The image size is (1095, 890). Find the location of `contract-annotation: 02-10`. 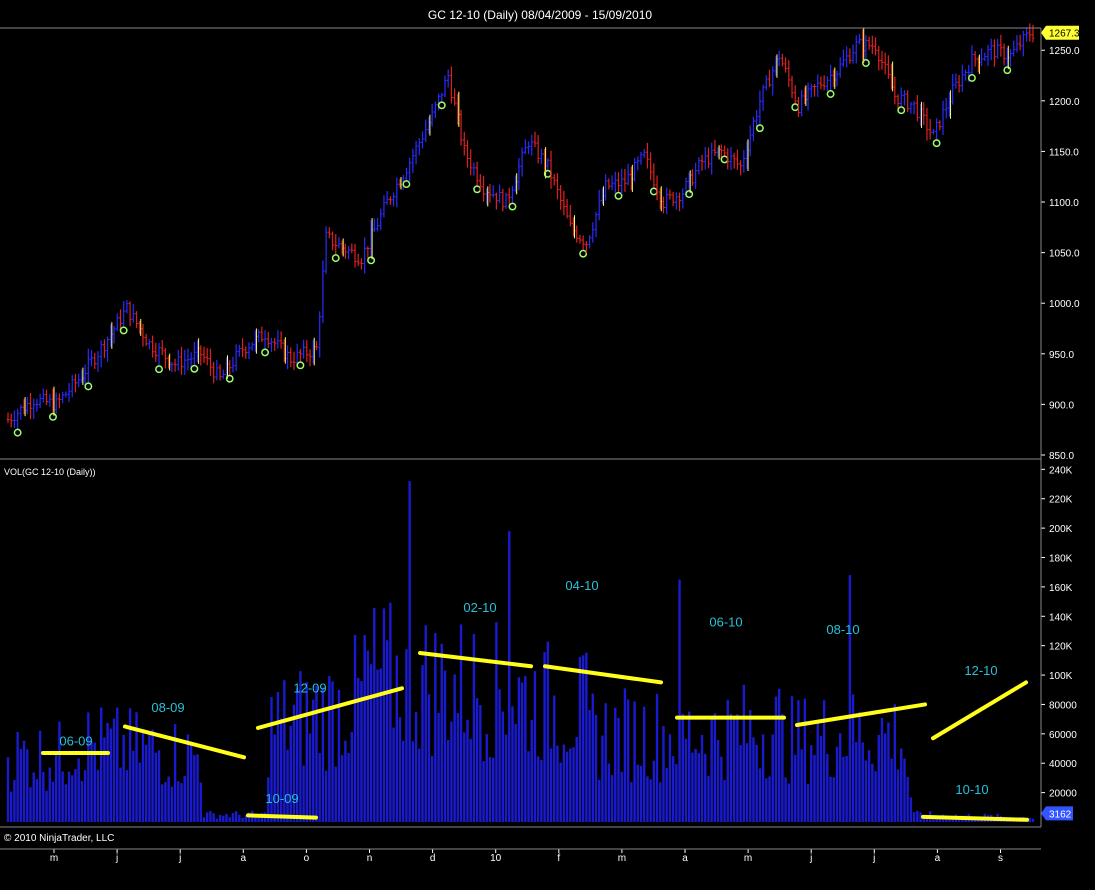

contract-annotation: 02-10 is located at coordinates (479, 607).